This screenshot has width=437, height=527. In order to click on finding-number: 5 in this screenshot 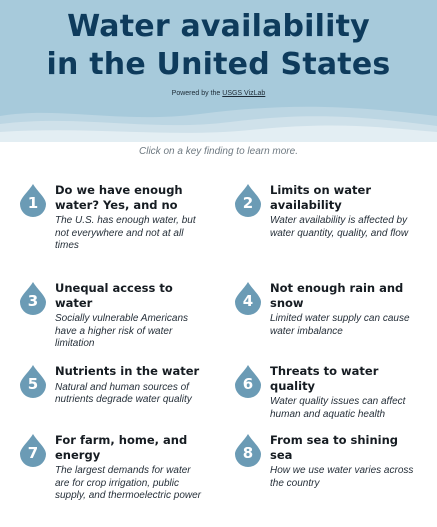, I will do `click(33, 384)`.